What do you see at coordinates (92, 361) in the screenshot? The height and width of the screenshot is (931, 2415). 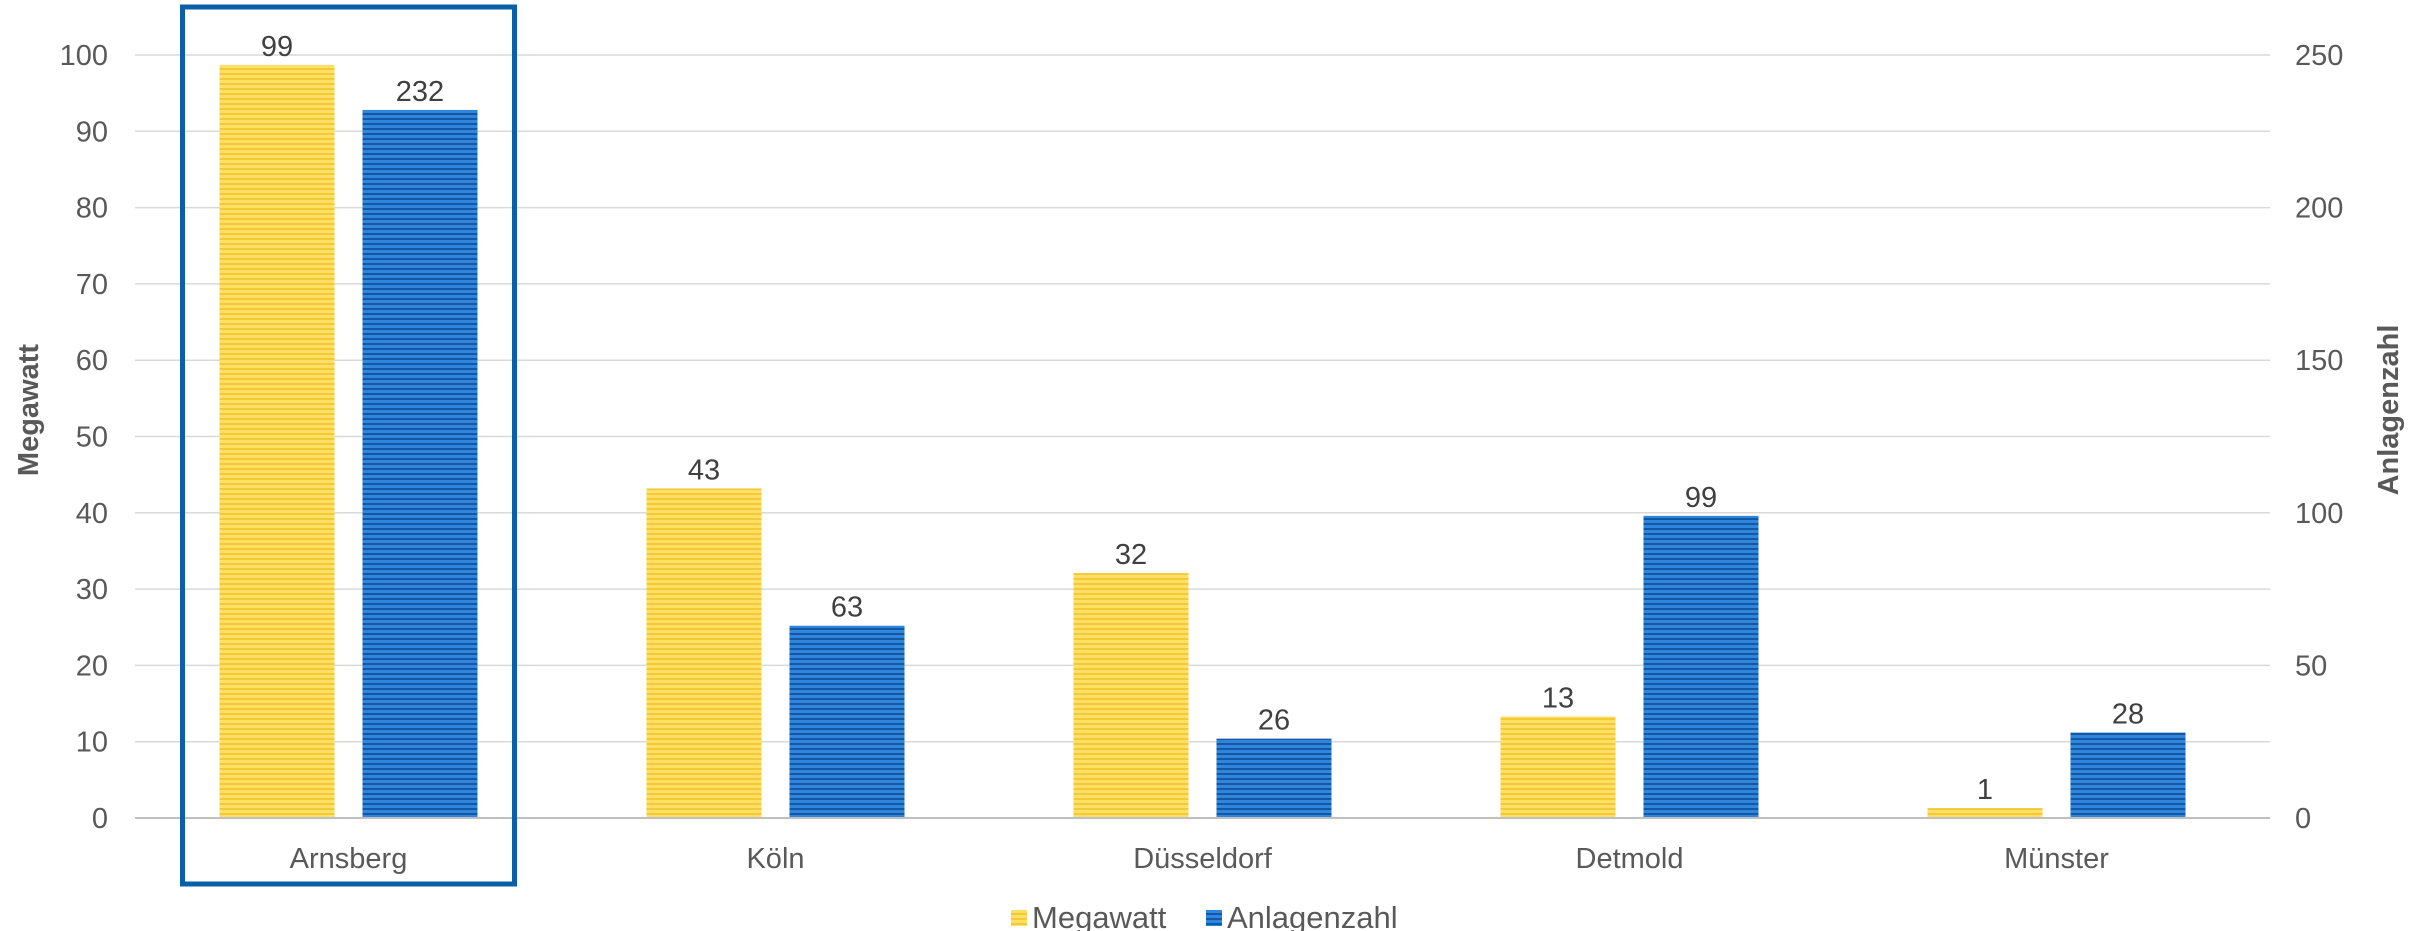 I see `y-tick-label: 60` at bounding box center [92, 361].